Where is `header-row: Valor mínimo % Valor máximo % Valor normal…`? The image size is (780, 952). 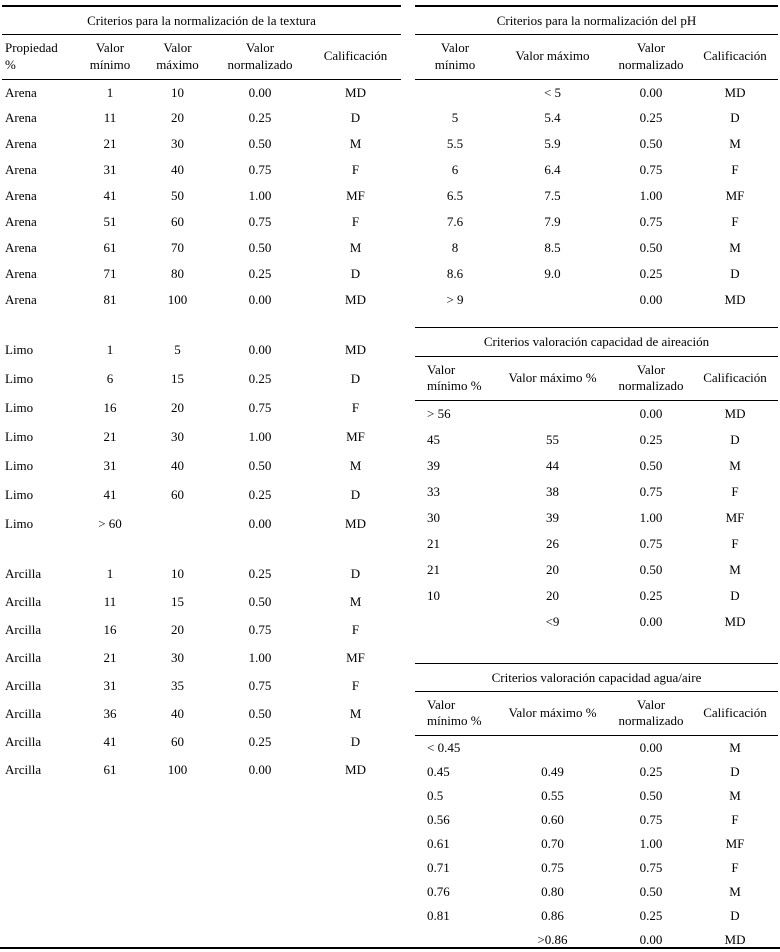 header-row: Valor mínimo % Valor máximo % Valor normal… is located at coordinates (596, 379).